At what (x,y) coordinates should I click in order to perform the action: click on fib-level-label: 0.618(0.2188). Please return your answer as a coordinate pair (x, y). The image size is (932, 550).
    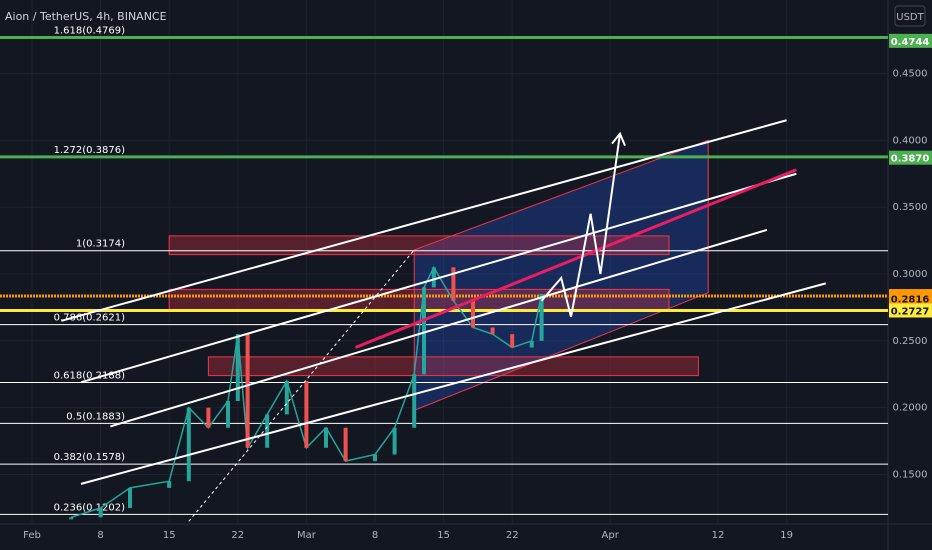
    Looking at the image, I should click on (90, 376).